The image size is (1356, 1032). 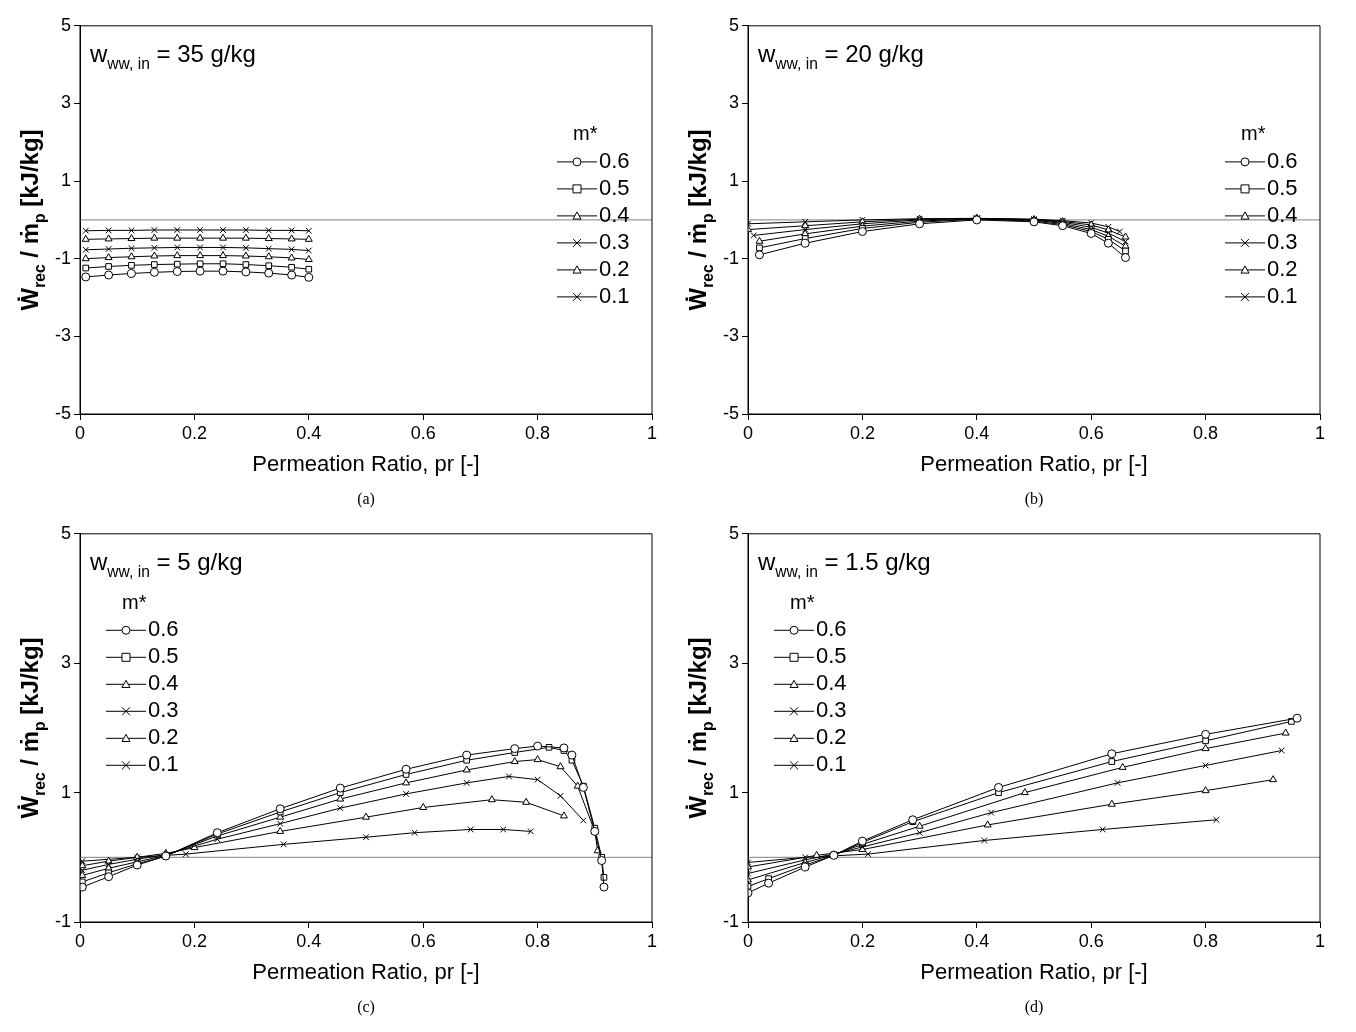 I want to click on text: (d), so click(x=1034, y=1007).